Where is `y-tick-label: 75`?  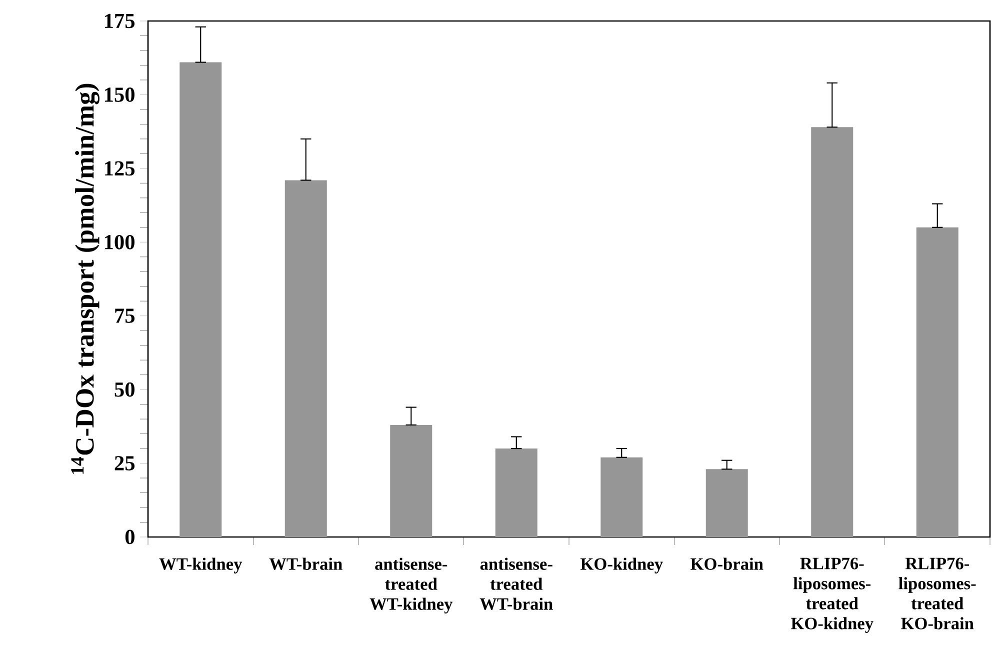
y-tick-label: 75 is located at coordinates (125, 315).